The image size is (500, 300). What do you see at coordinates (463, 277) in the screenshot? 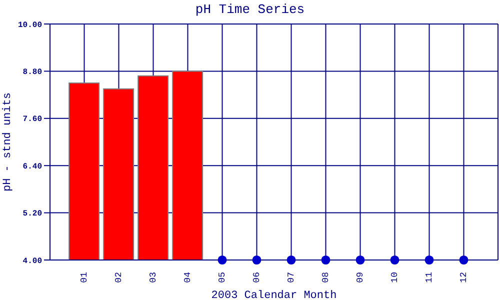
I see `x-tick-label: 12` at bounding box center [463, 277].